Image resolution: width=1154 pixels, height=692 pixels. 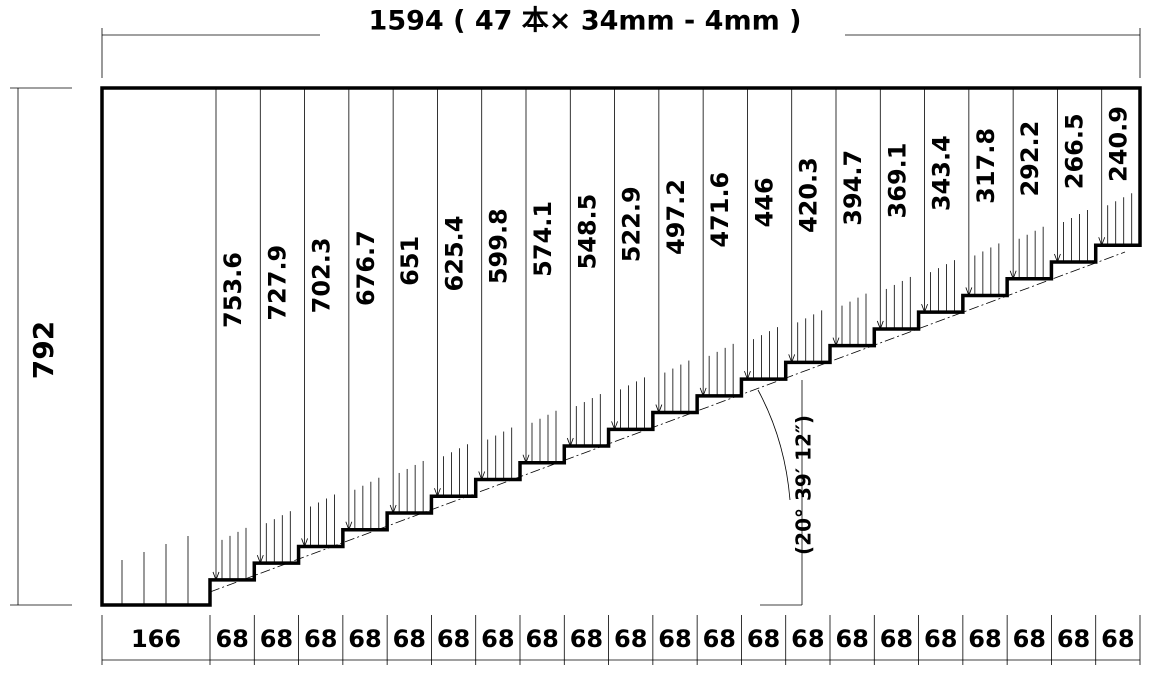 I want to click on top-dimension: 1594 ( 47 本× 34mm - 4mm ), so click(x=585, y=21).